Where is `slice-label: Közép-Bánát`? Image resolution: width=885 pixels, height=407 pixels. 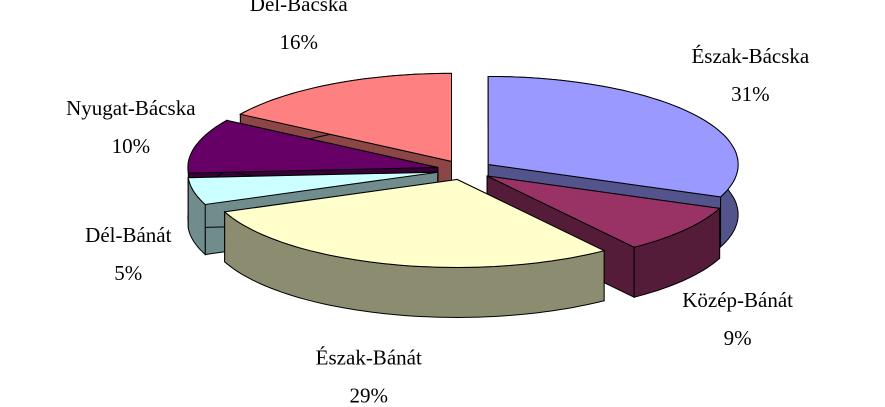 slice-label: Közép-Bánát is located at coordinates (737, 300).